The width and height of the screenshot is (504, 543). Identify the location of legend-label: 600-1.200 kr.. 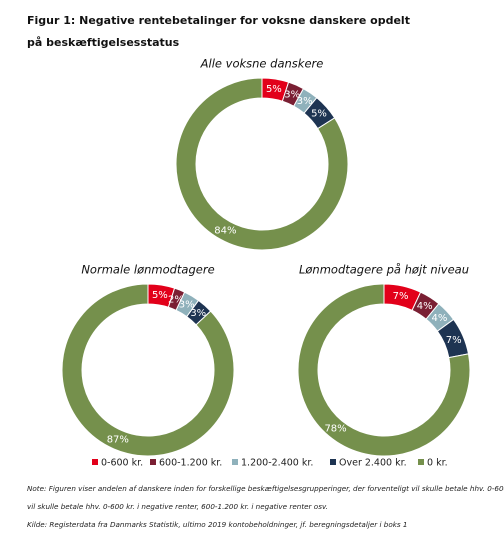
(190, 463).